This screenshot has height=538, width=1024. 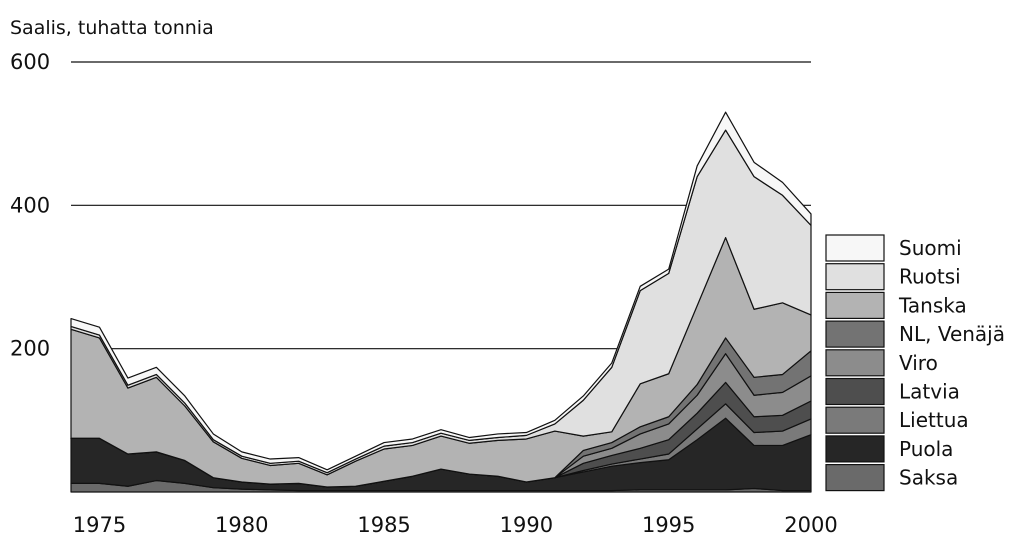 I want to click on legend-label: Liettua, so click(x=934, y=420).